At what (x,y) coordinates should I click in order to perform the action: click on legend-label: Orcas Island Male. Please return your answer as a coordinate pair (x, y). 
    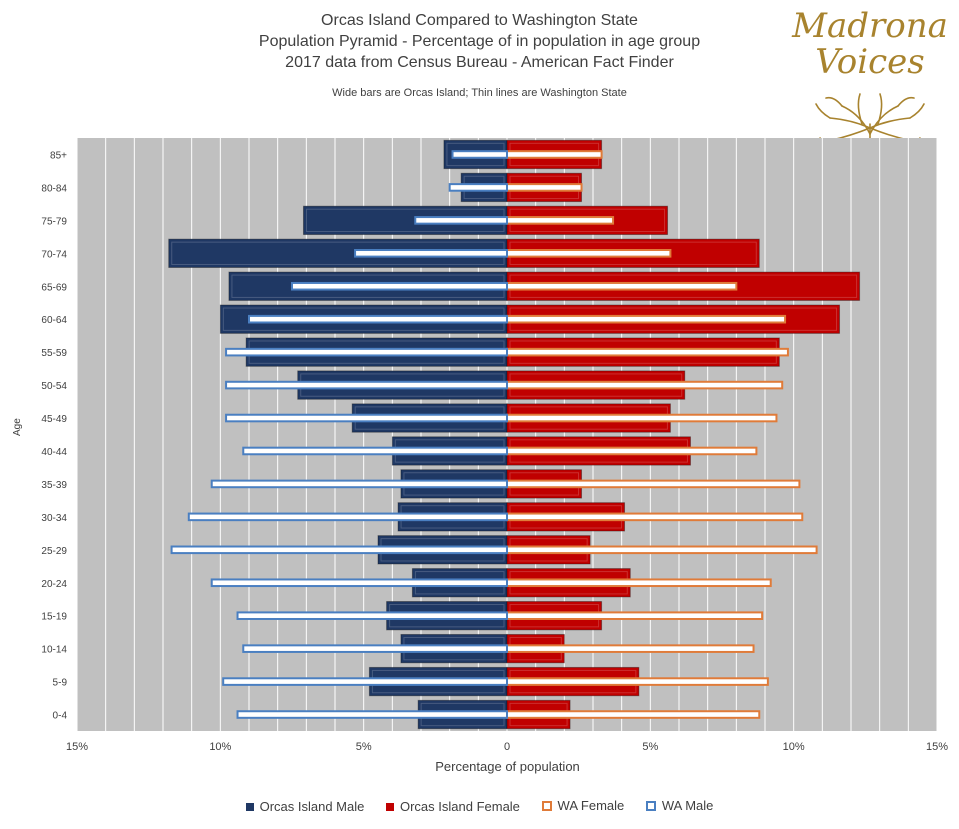
    Looking at the image, I should click on (312, 806).